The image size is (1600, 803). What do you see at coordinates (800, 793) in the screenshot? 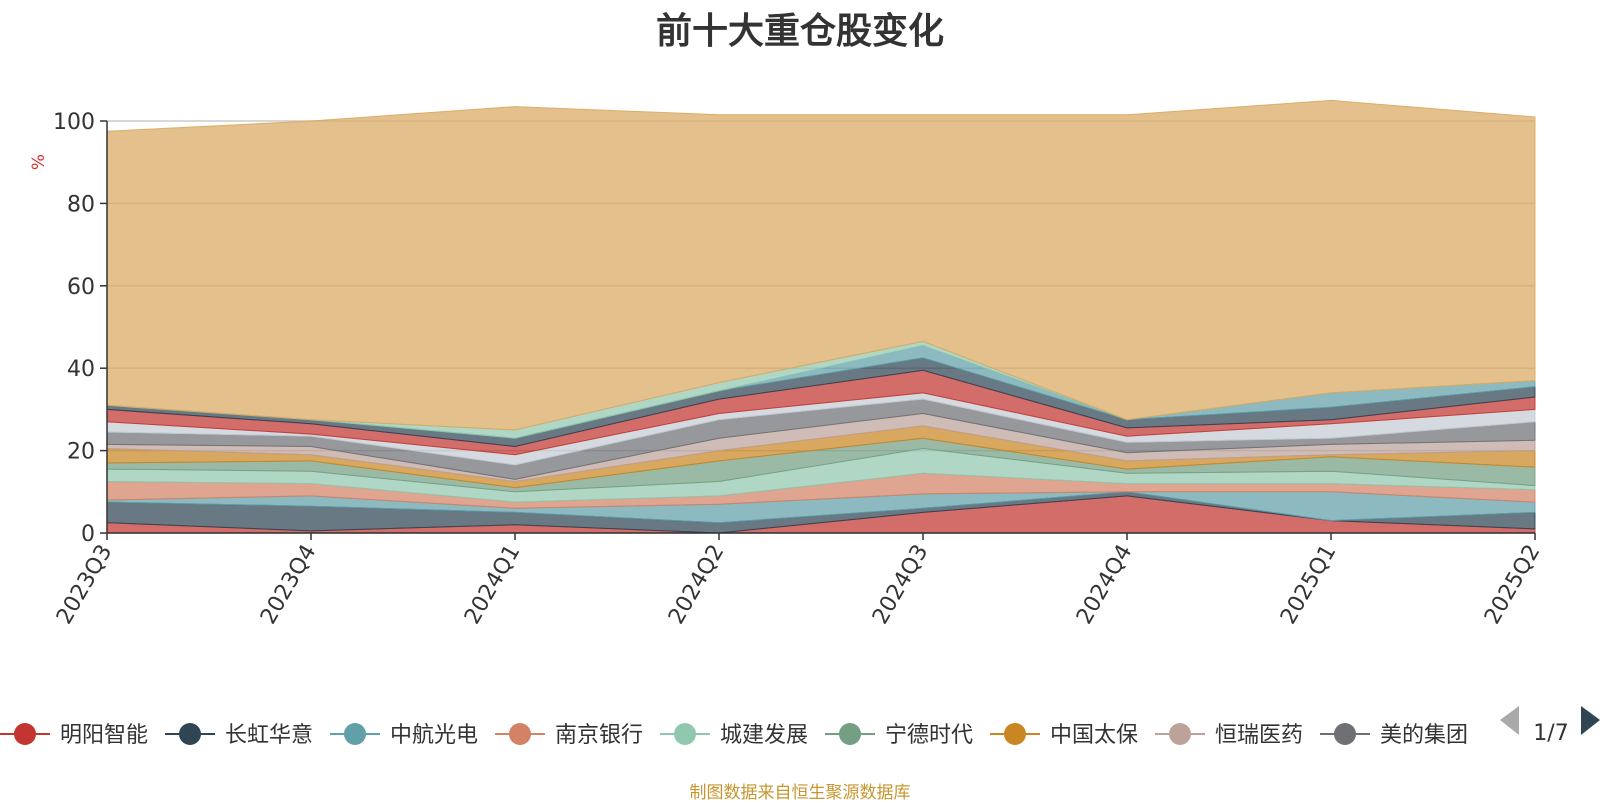
I see `source-note: 制图数据来自恒生聚源数据库` at bounding box center [800, 793].